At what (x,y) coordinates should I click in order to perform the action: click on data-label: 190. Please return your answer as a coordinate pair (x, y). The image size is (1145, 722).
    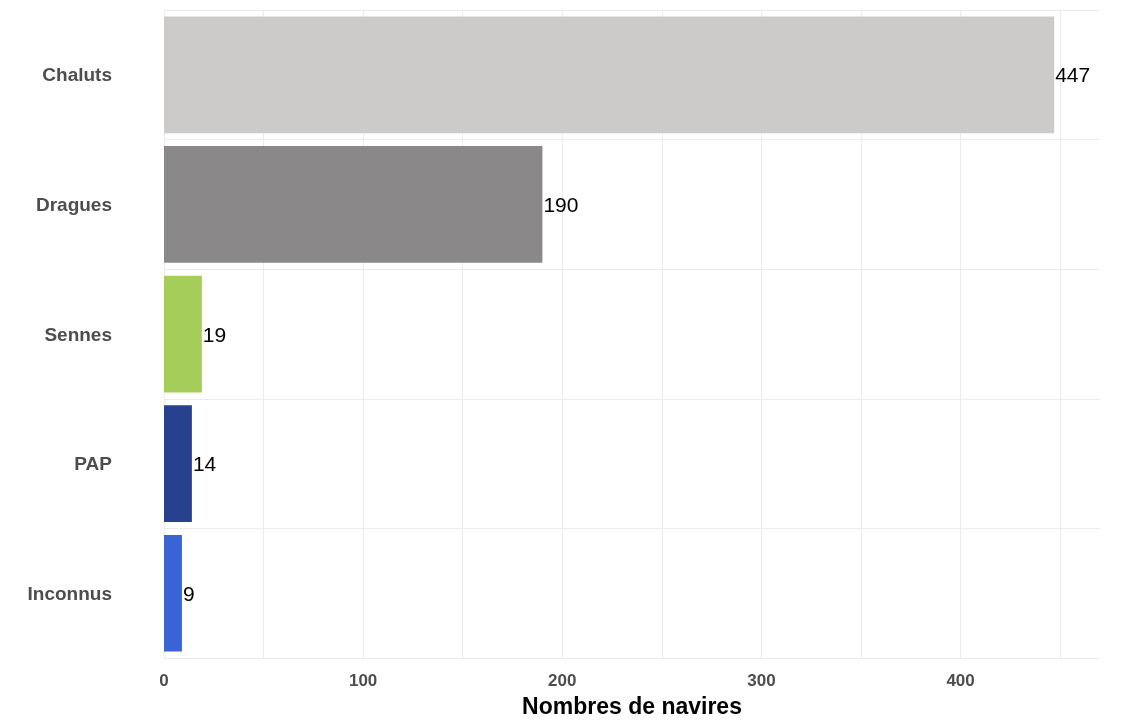
    Looking at the image, I should click on (561, 204).